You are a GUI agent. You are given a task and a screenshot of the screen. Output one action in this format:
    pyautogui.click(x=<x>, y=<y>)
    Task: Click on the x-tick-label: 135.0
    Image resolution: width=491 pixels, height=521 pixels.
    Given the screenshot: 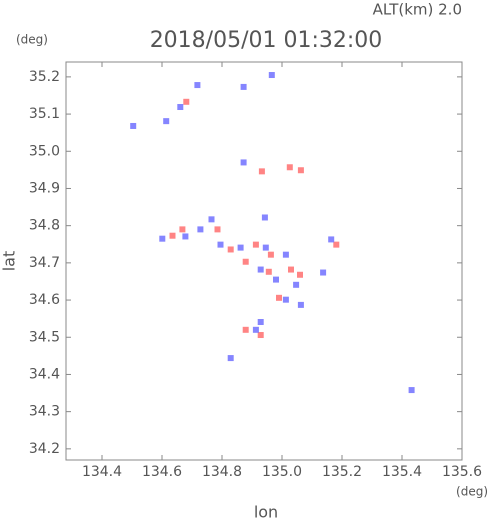 What is the action you would take?
    pyautogui.click(x=282, y=472)
    